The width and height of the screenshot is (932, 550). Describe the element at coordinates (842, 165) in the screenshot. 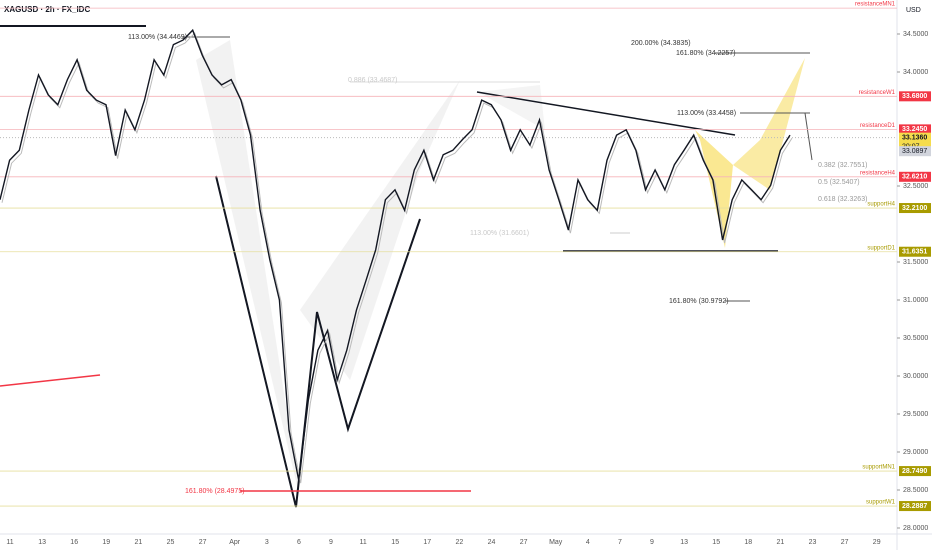

I see `annotation: 0.382 (32.7551)` at that location.